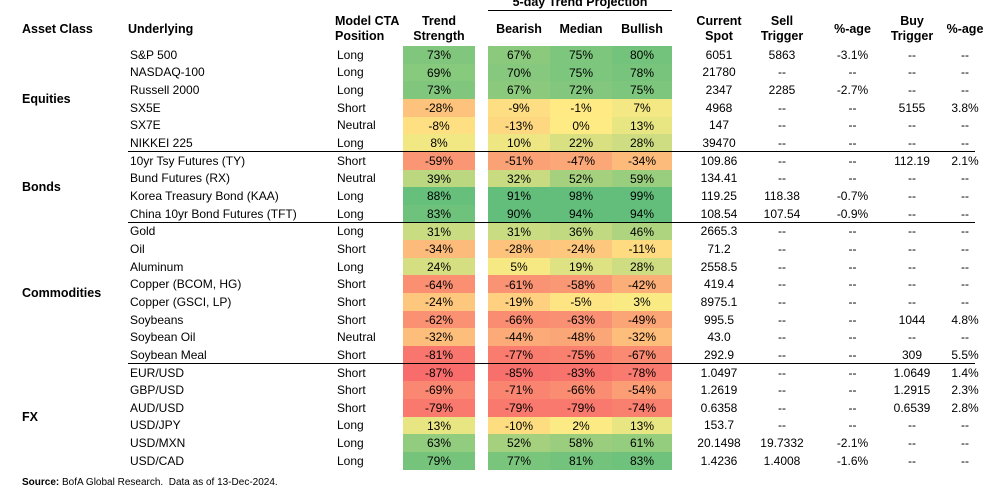  What do you see at coordinates (642, 161) in the screenshot?
I see `heat-cell: -34%` at bounding box center [642, 161].